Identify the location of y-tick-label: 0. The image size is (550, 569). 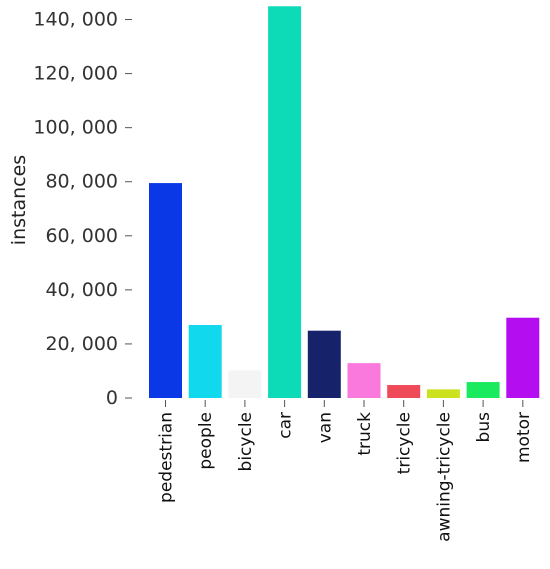
(112, 398).